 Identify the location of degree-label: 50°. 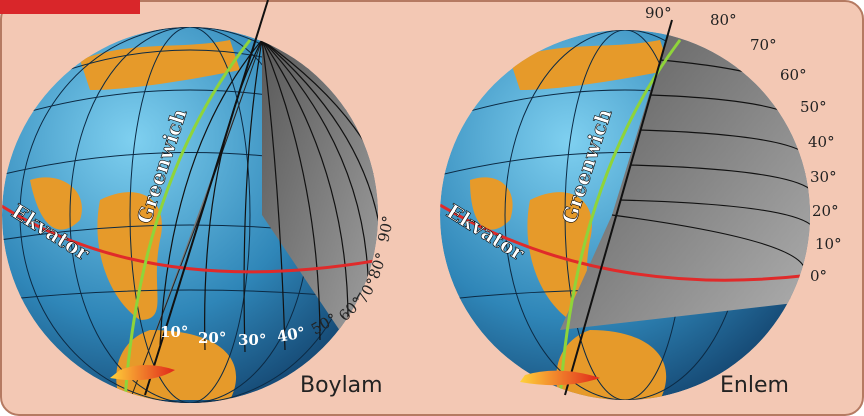
(813, 107).